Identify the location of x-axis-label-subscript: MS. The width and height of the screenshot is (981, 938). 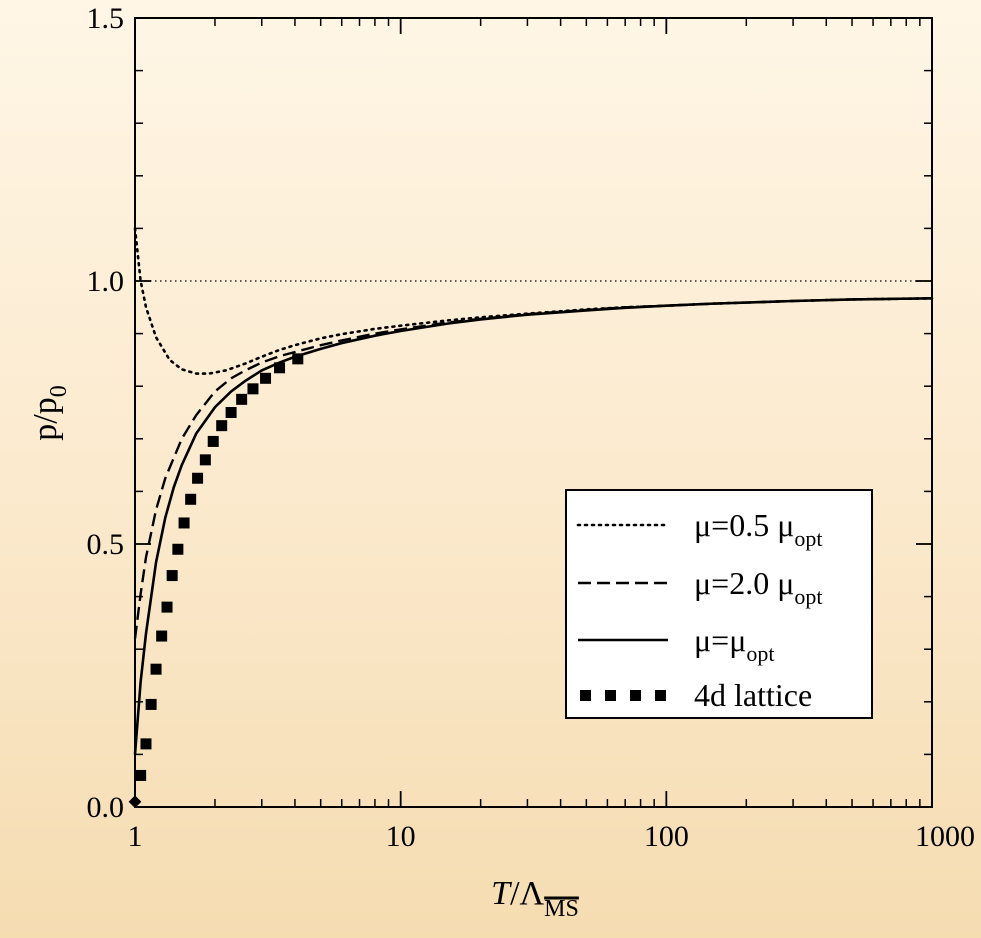
(561, 909).